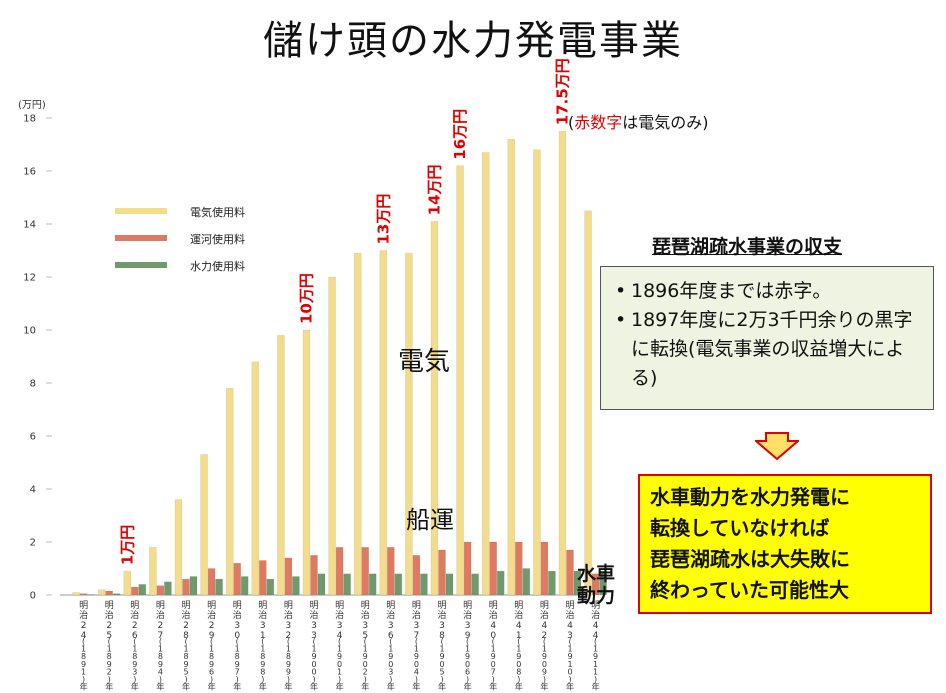  I want to click on x-tick-label: 明治 4 4(1 9 1 1)年, so click(595, 646).